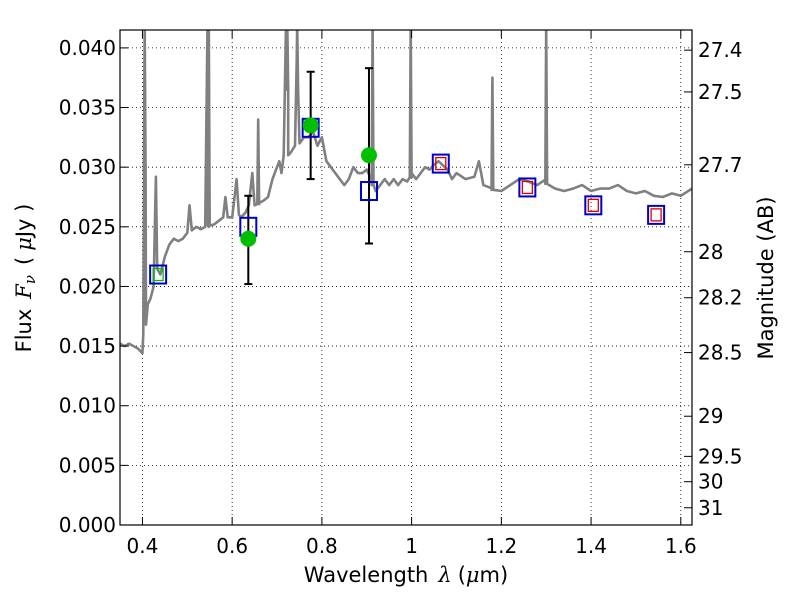 The image size is (800, 600). I want to click on x-tick-label: 0.4, so click(143, 546).